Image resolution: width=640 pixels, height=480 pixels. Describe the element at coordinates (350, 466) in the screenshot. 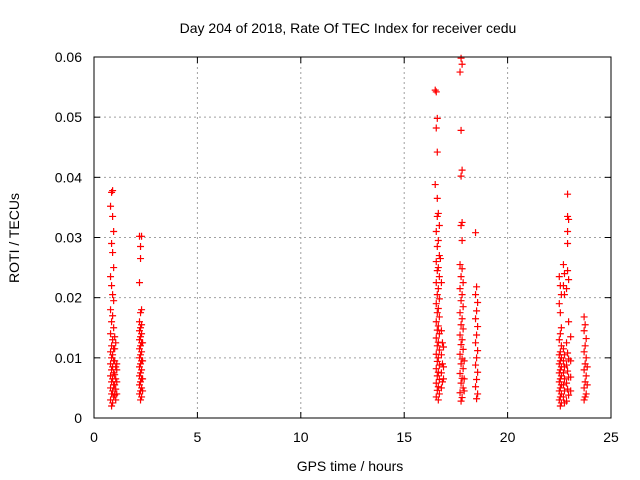

I see `x-axis-label: GPS time / hours` at that location.